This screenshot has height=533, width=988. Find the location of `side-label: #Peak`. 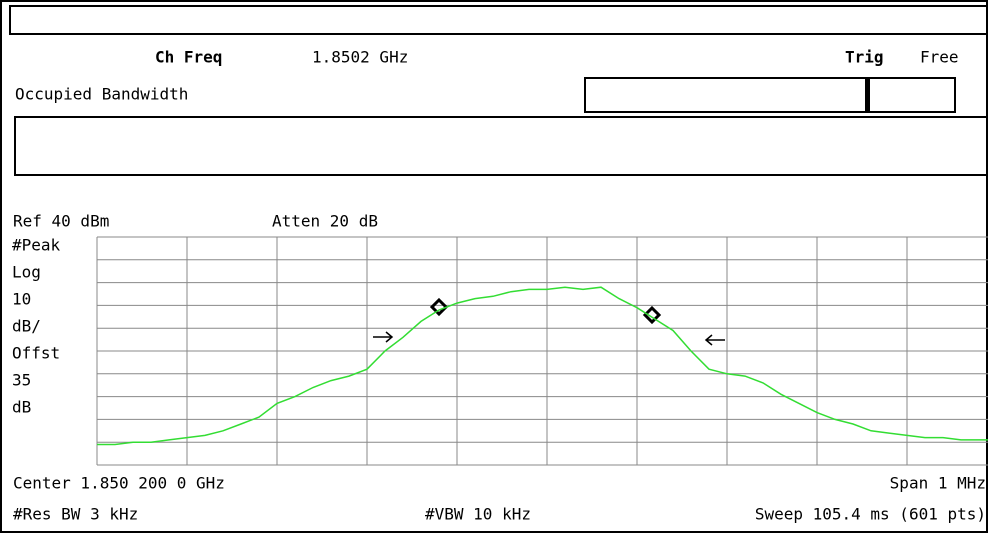

side-label: #Peak is located at coordinates (36, 245).